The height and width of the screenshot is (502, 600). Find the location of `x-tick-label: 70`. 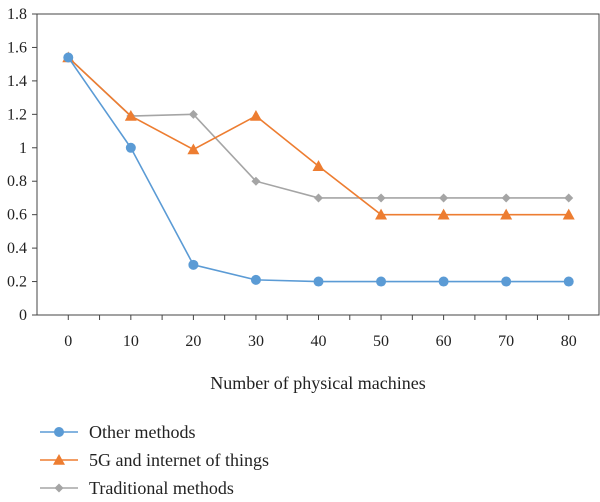

x-tick-label: 70 is located at coordinates (506, 341).